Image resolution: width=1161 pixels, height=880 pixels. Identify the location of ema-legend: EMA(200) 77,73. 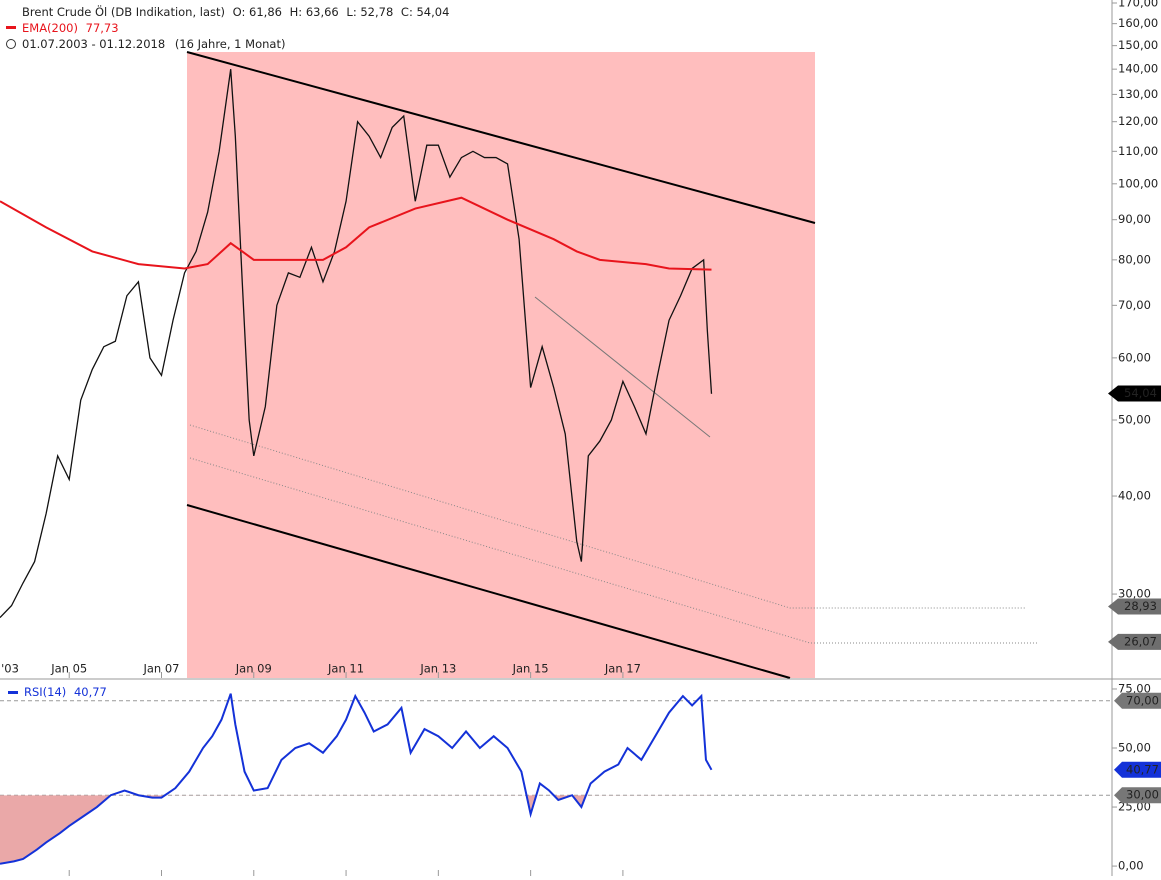
(70, 28).